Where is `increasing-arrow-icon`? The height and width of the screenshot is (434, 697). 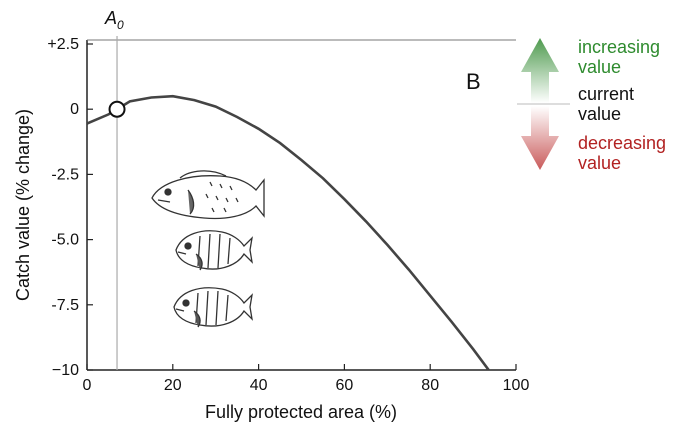 increasing-arrow-icon is located at coordinates (540, 70).